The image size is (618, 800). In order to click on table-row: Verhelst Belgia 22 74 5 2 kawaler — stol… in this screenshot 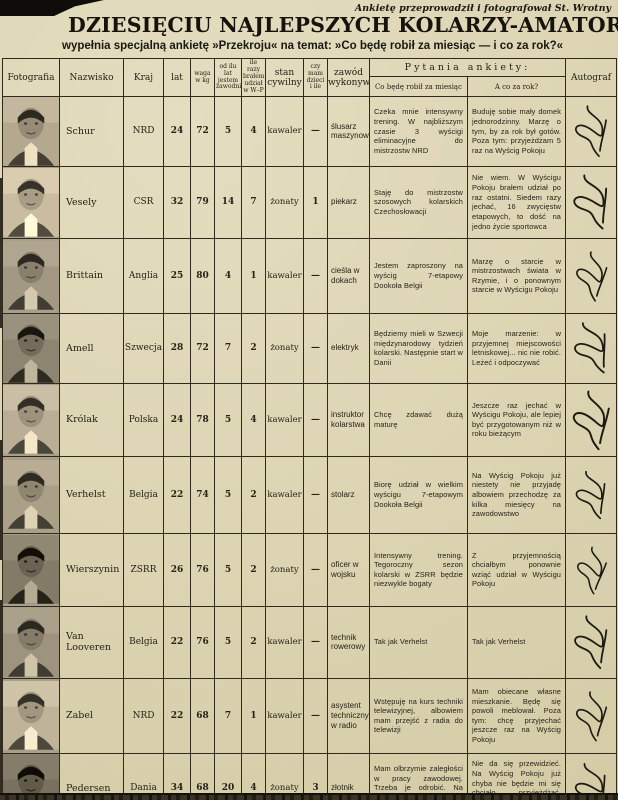, I will do `click(310, 494)`.